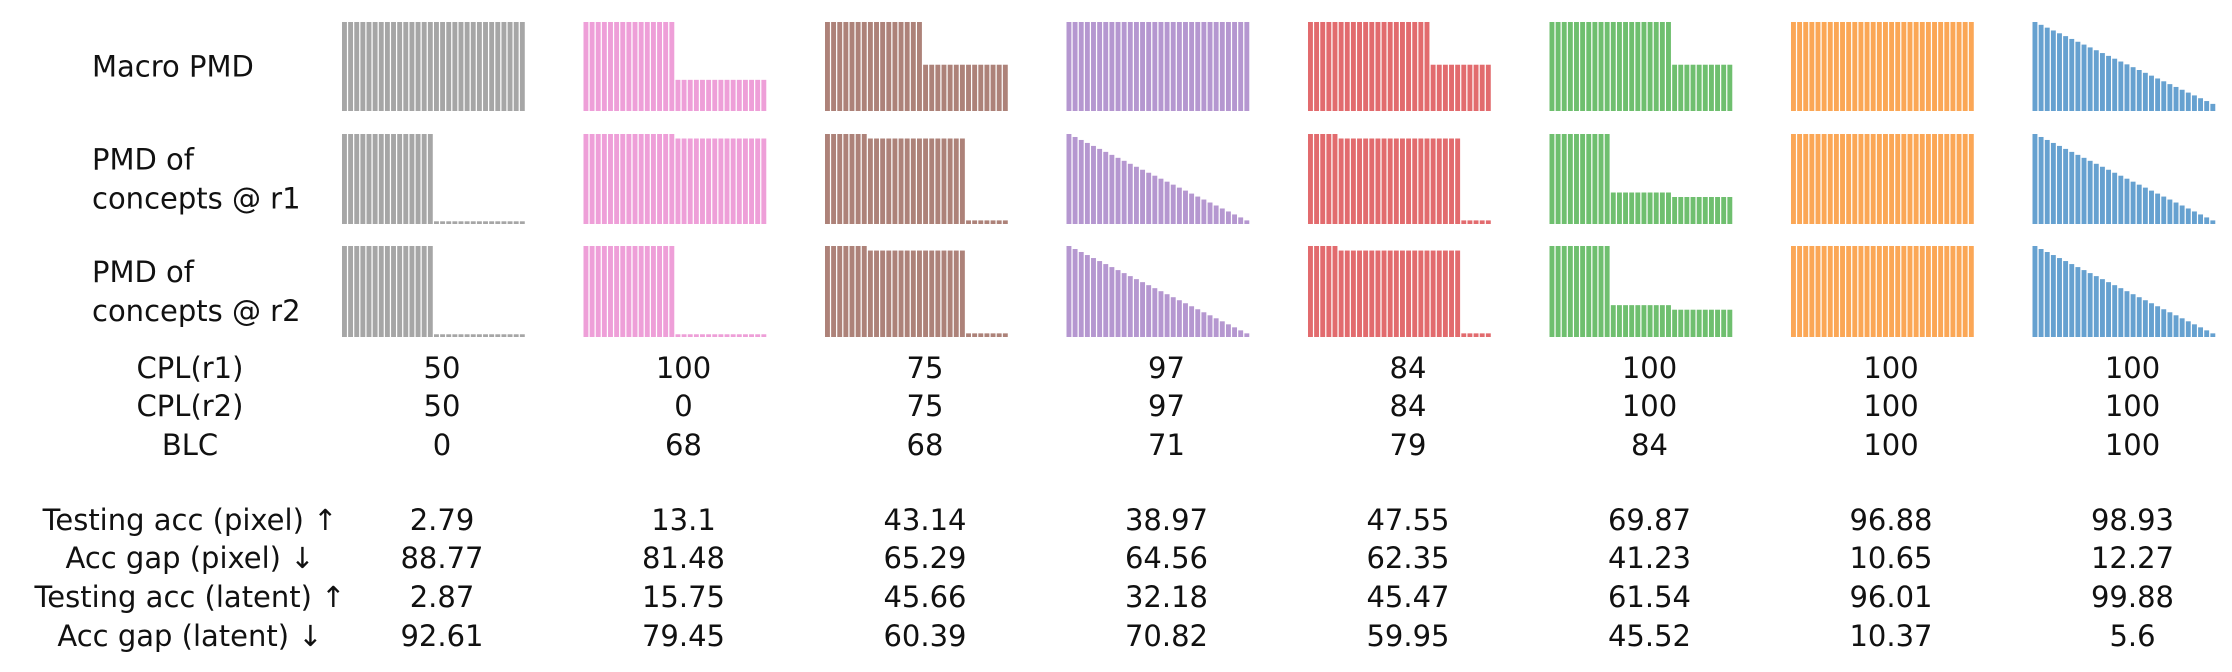 The width and height of the screenshot is (2232, 672). I want to click on metric-value-1-col2: 0, so click(683, 406).